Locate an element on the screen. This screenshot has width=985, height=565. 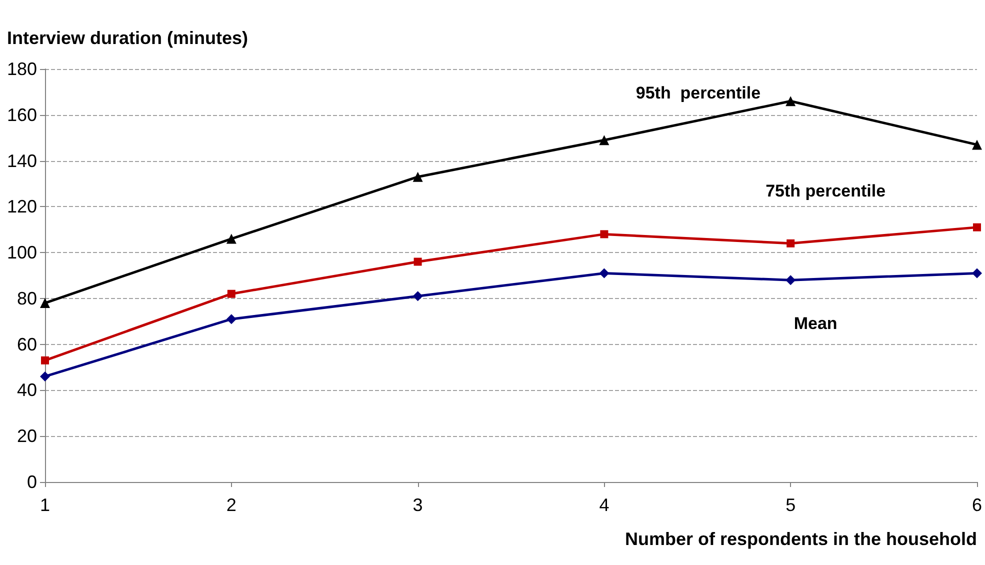
y-tick-label: 0 is located at coordinates (31, 482).